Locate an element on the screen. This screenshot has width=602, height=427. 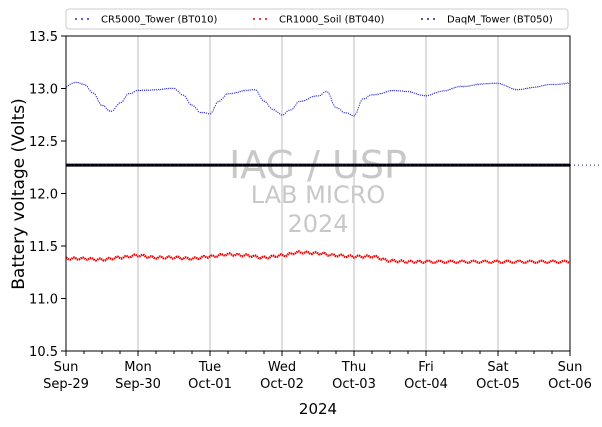
y-axis: 10.5 11.0 11.5 12.0 12.5 13.0 13.5 is located at coordinates (47, 195).